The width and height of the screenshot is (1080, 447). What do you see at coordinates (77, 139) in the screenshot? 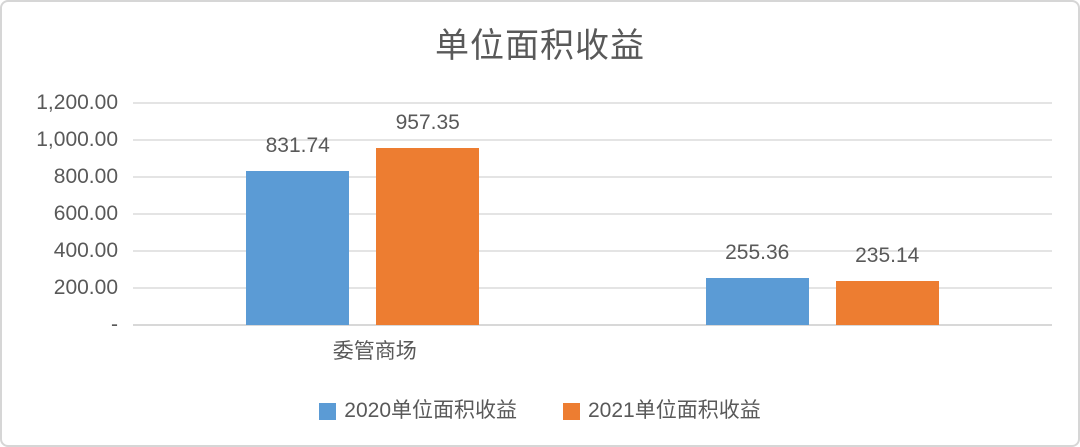
I see `y-axis-tick-label: 1,000.00` at bounding box center [77, 139].